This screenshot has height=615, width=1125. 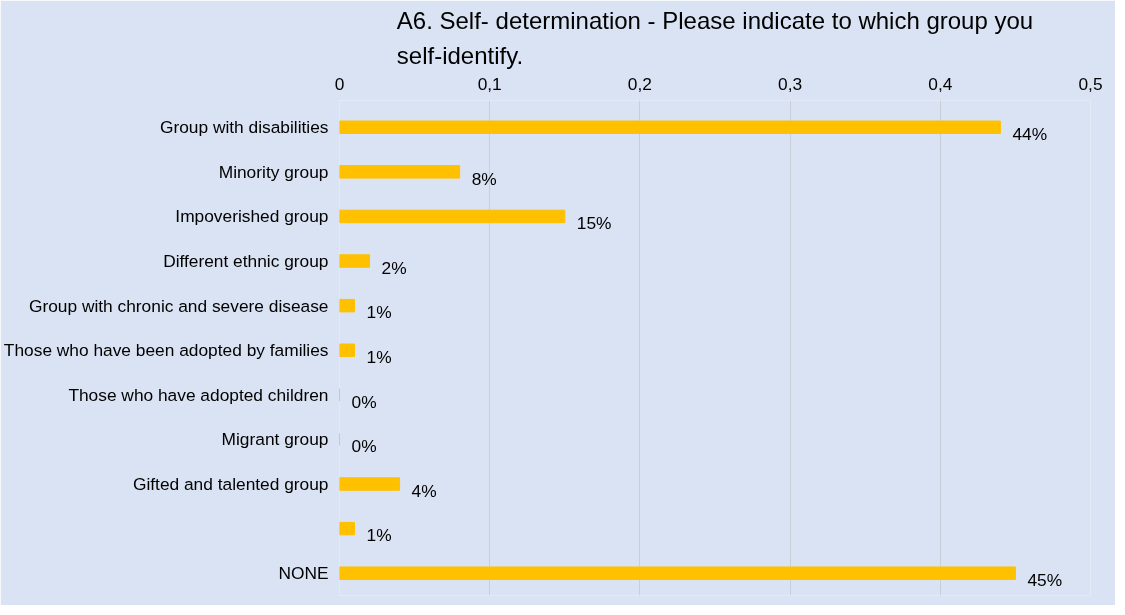 What do you see at coordinates (715, 38) in the screenshot?
I see `chart-title: A6. Self- determination - Please indicate to which group you self-identify.` at bounding box center [715, 38].